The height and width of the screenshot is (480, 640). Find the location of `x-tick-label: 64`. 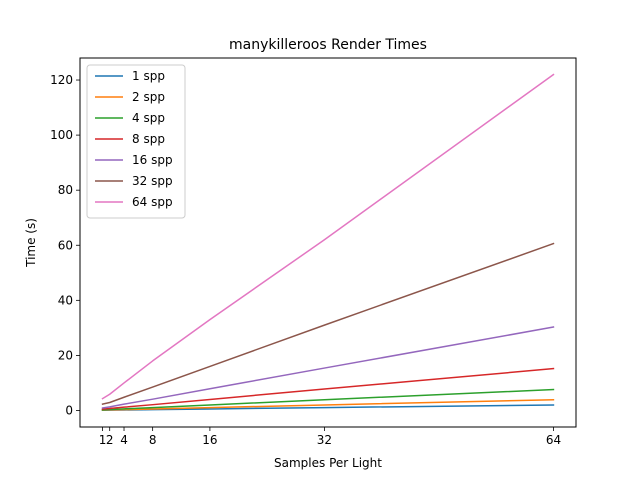

x-tick-label: 64 is located at coordinates (553, 440).